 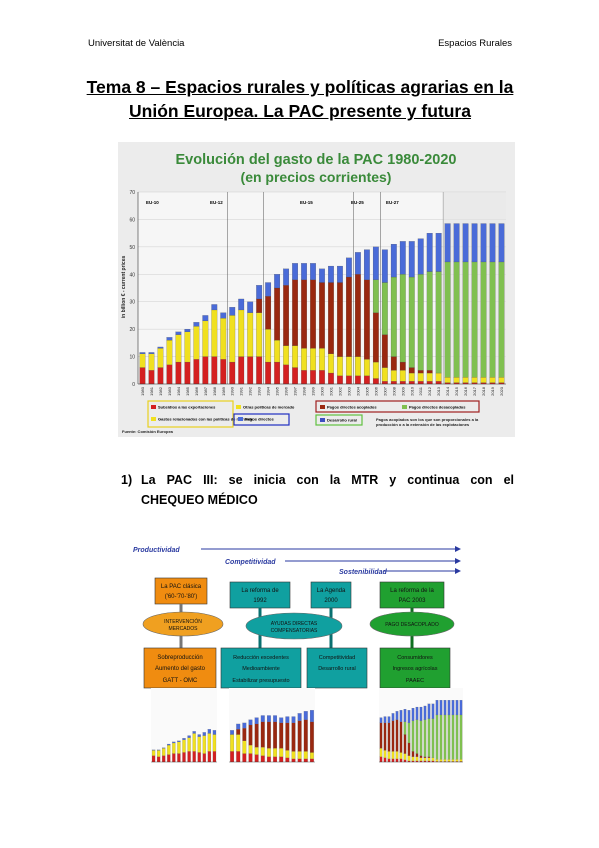 I want to click on x-tick-label: 2010, so click(x=411, y=391).